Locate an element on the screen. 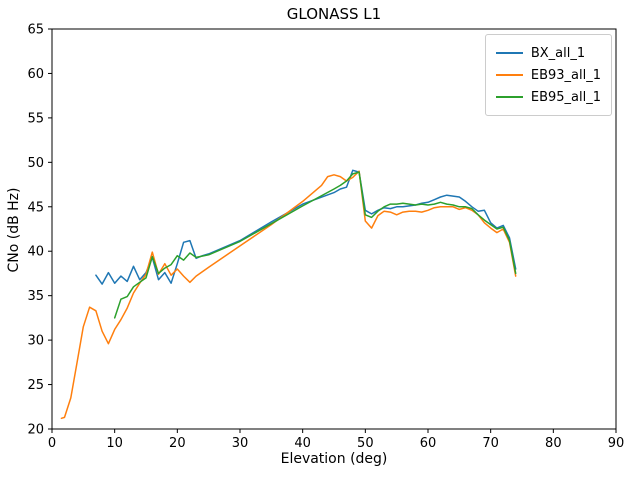 This screenshot has width=640, height=480. chart-title: GLONASS L1 is located at coordinates (334, 14).